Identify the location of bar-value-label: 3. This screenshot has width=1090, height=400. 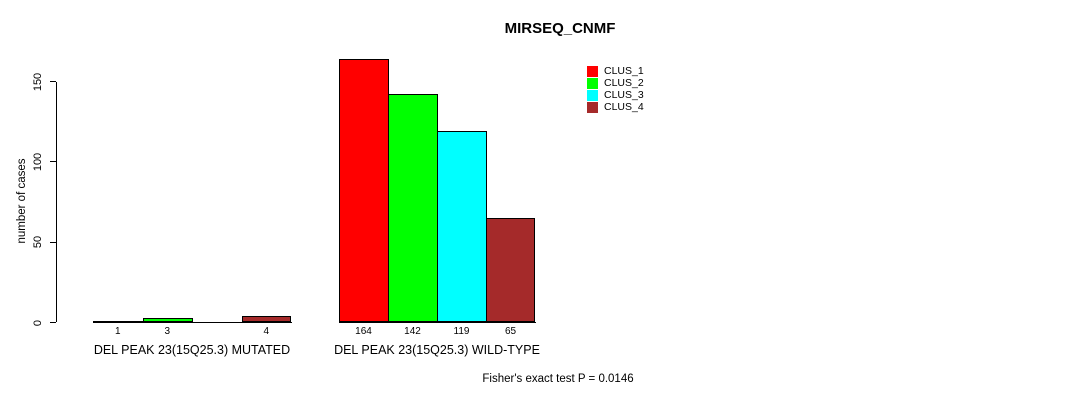
(167, 331).